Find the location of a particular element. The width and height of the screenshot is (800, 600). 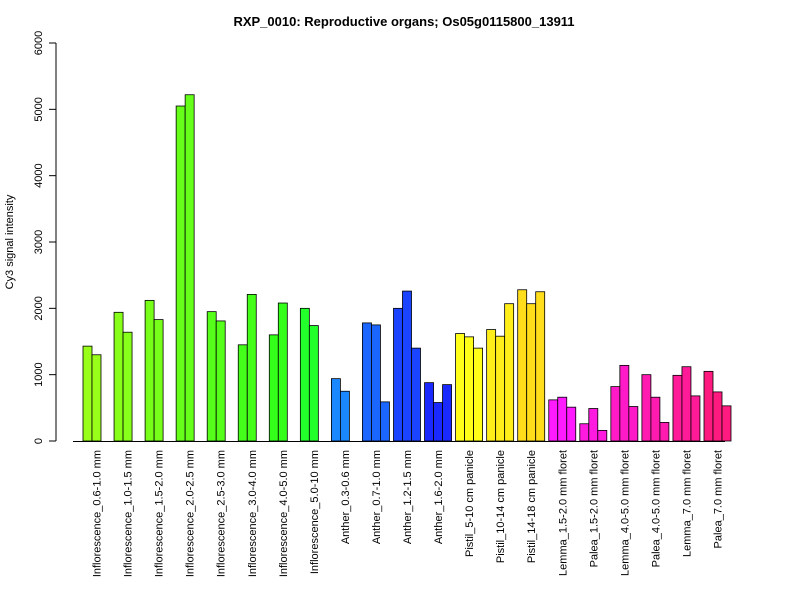

x-category-label: Lemma_1.5-2.0 mm floret is located at coordinates (563, 513).